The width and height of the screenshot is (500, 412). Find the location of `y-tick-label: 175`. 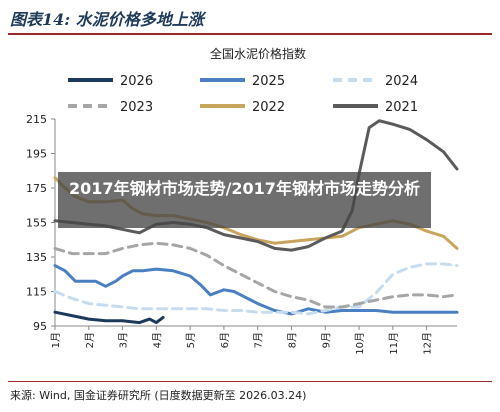

y-tick-label: 175 is located at coordinates (36, 188).